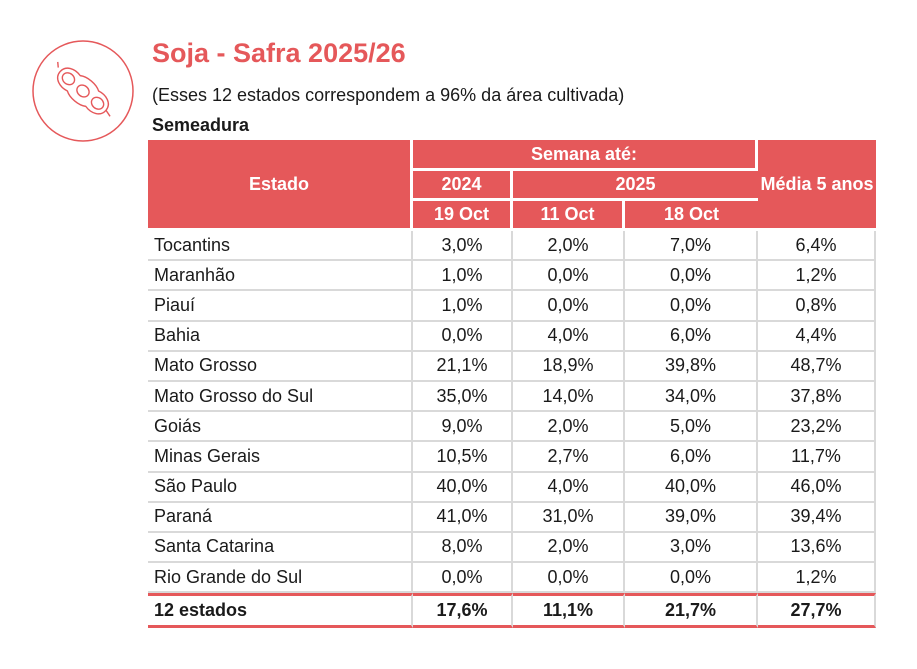 This screenshot has width=917, height=669. What do you see at coordinates (201, 125) in the screenshot?
I see `section-title: Semeadura` at bounding box center [201, 125].